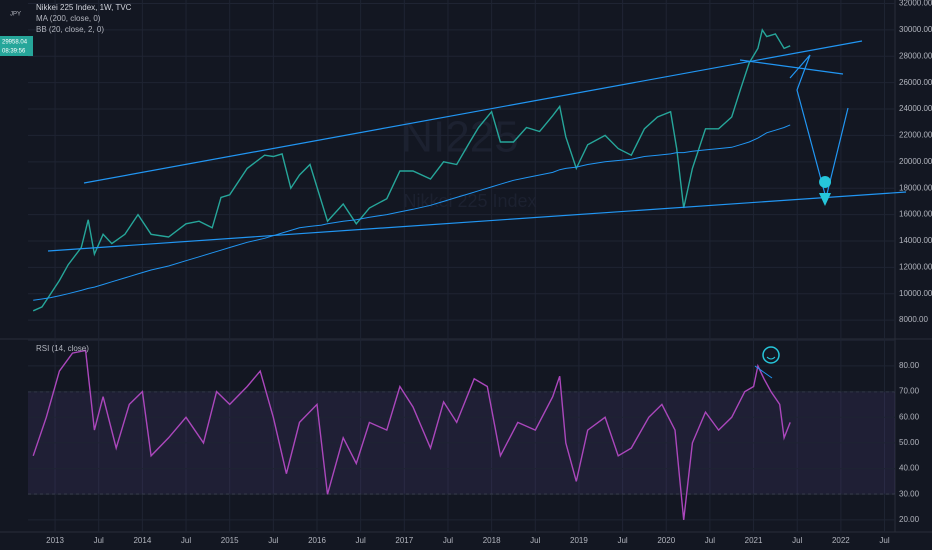 The width and height of the screenshot is (932, 550). What do you see at coordinates (915, 187) in the screenshot?
I see `y-tick-label: 18000.00` at bounding box center [915, 187].